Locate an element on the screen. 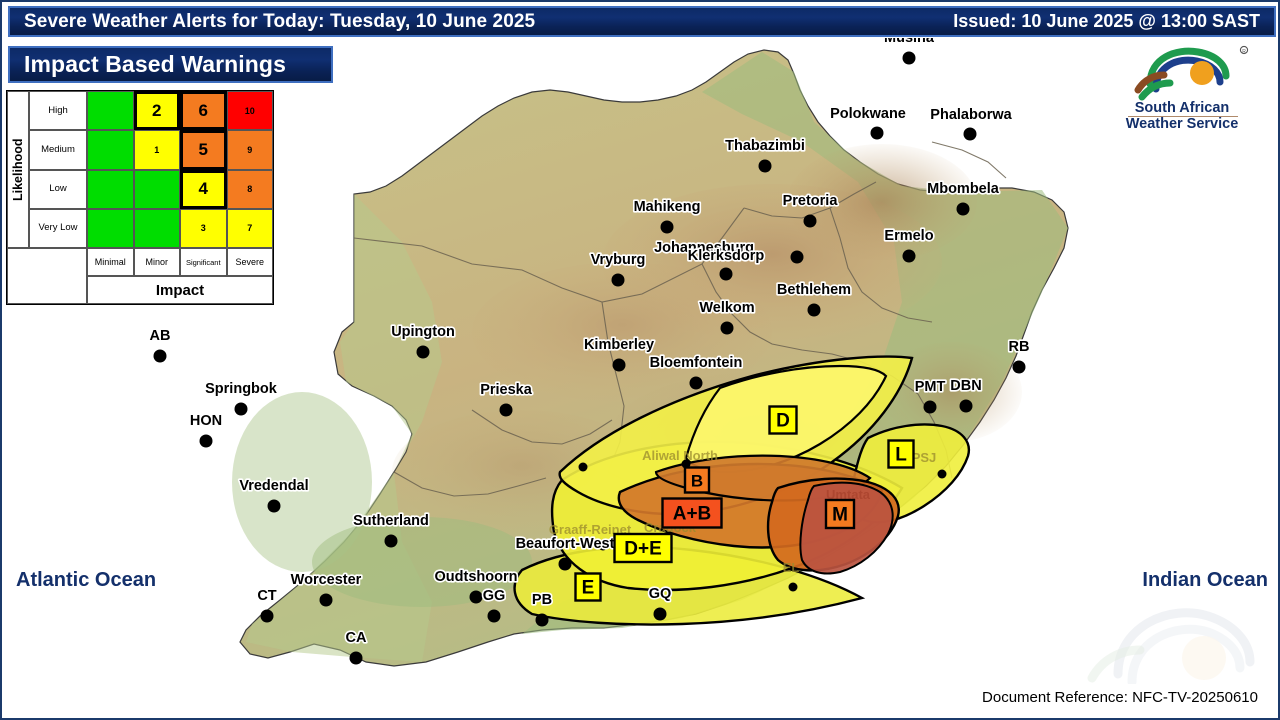 The image size is (1280, 720). svg-text: R is located at coordinates (1244, 52).